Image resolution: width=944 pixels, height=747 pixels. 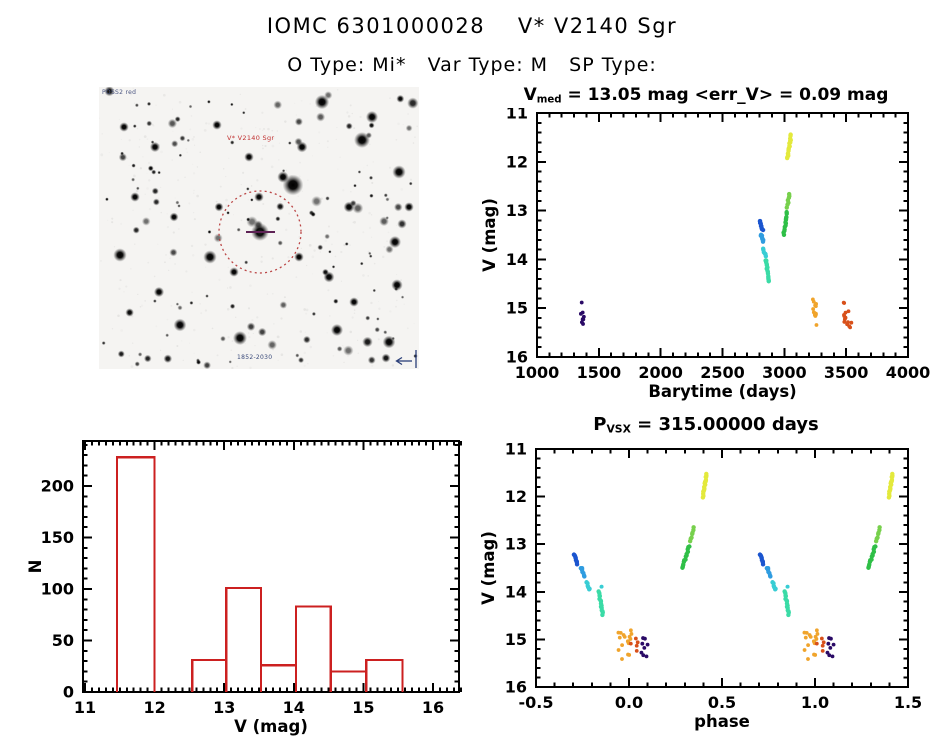 I want to click on svg-text: 3500, so click(x=846, y=372).